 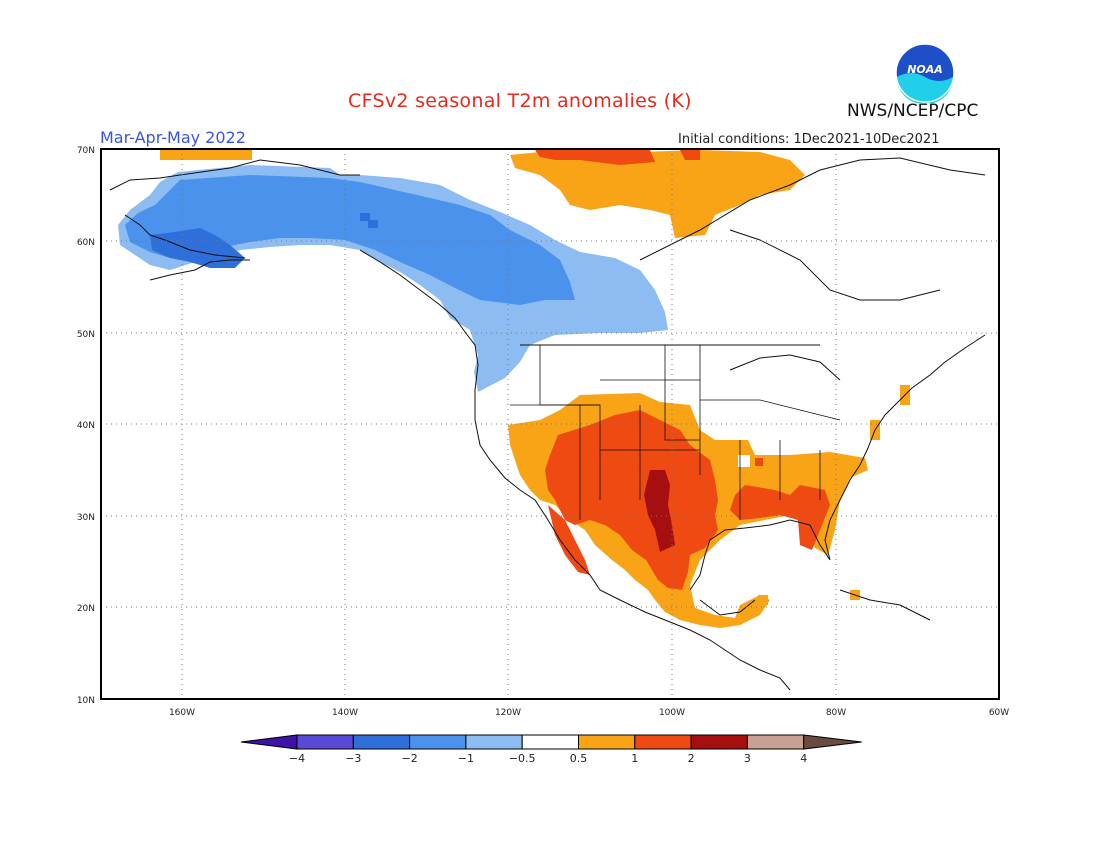 What do you see at coordinates (634, 758) in the screenshot?
I see `colorbar-tick-label: 1` at bounding box center [634, 758].